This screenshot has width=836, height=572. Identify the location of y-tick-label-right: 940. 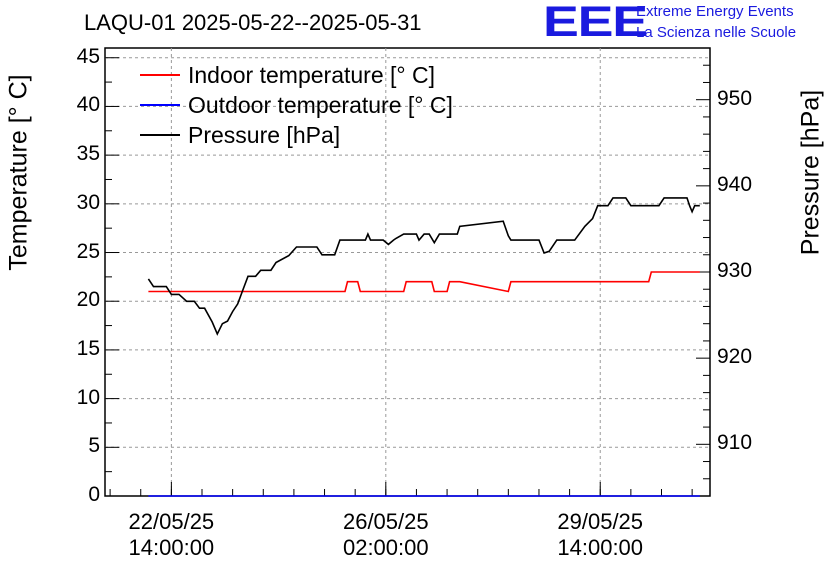
(735, 184).